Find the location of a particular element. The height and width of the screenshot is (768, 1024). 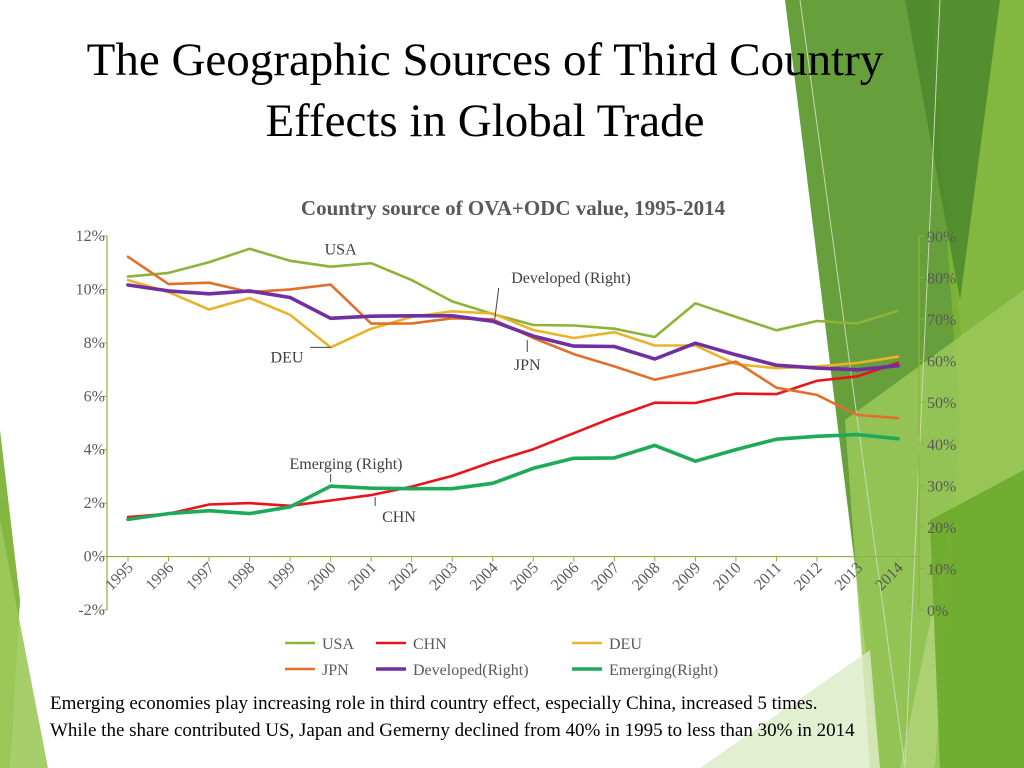

annotation-developed: Developed (Right) is located at coordinates (571, 278).